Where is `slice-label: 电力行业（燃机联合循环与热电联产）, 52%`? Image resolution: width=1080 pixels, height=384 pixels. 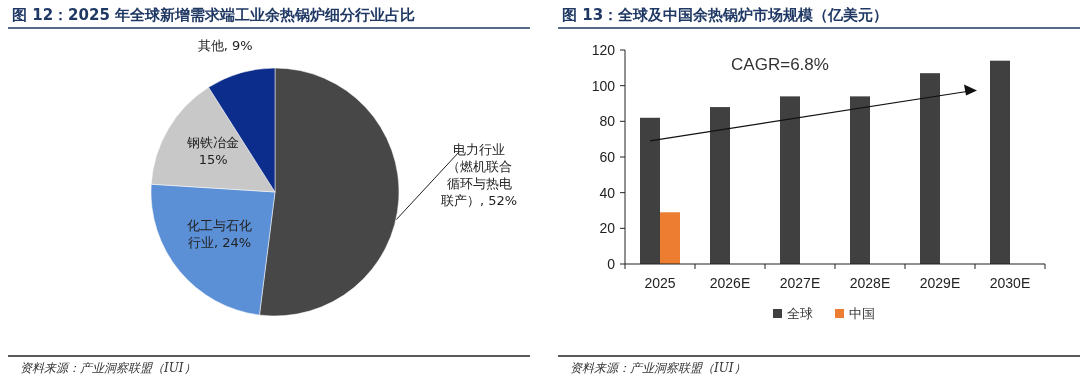 slice-label: 电力行业（燃机联合循环与热电联产）, 52% is located at coordinates (479, 175).